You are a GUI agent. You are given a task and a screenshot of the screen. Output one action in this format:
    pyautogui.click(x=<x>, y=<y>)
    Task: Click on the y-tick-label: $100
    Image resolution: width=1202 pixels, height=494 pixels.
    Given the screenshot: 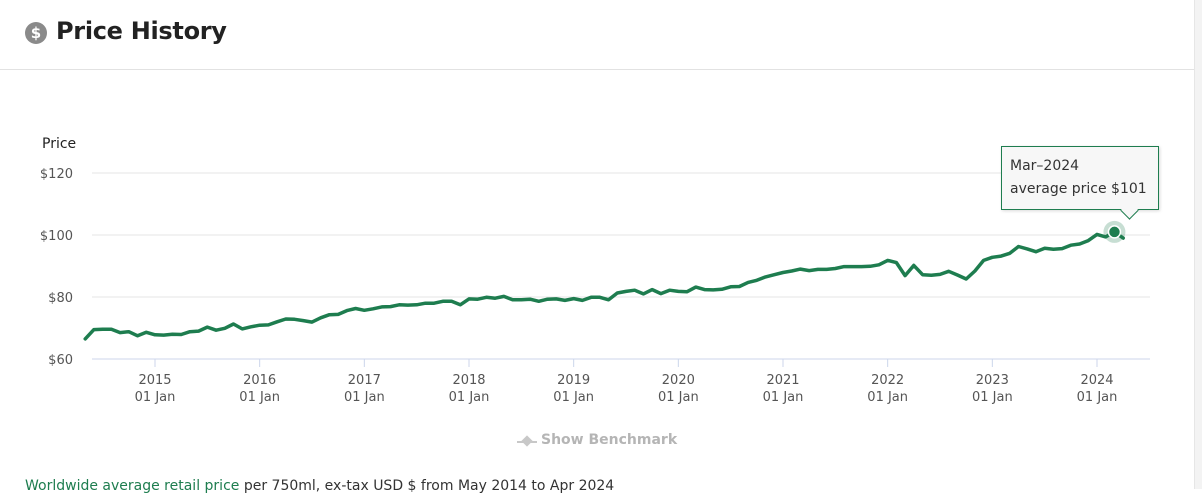 What is the action you would take?
    pyautogui.click(x=56, y=236)
    